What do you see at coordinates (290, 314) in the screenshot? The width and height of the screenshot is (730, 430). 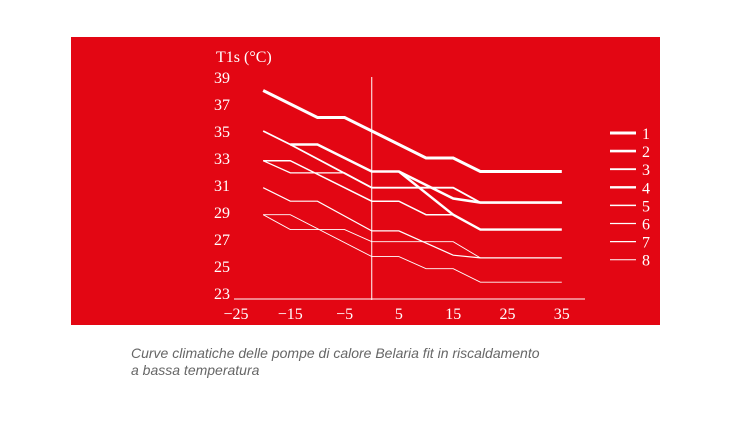 I see `x-tick-label: −15` at bounding box center [290, 314].